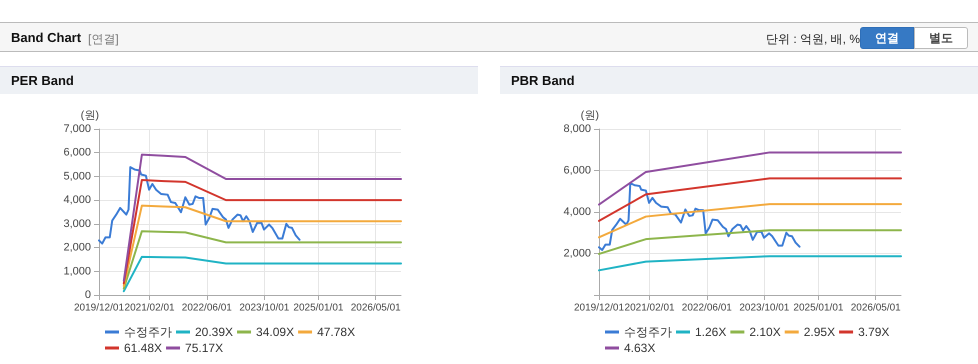  What do you see at coordinates (87, 295) in the screenshot?
I see `y-tick-label: 0` at bounding box center [87, 295].